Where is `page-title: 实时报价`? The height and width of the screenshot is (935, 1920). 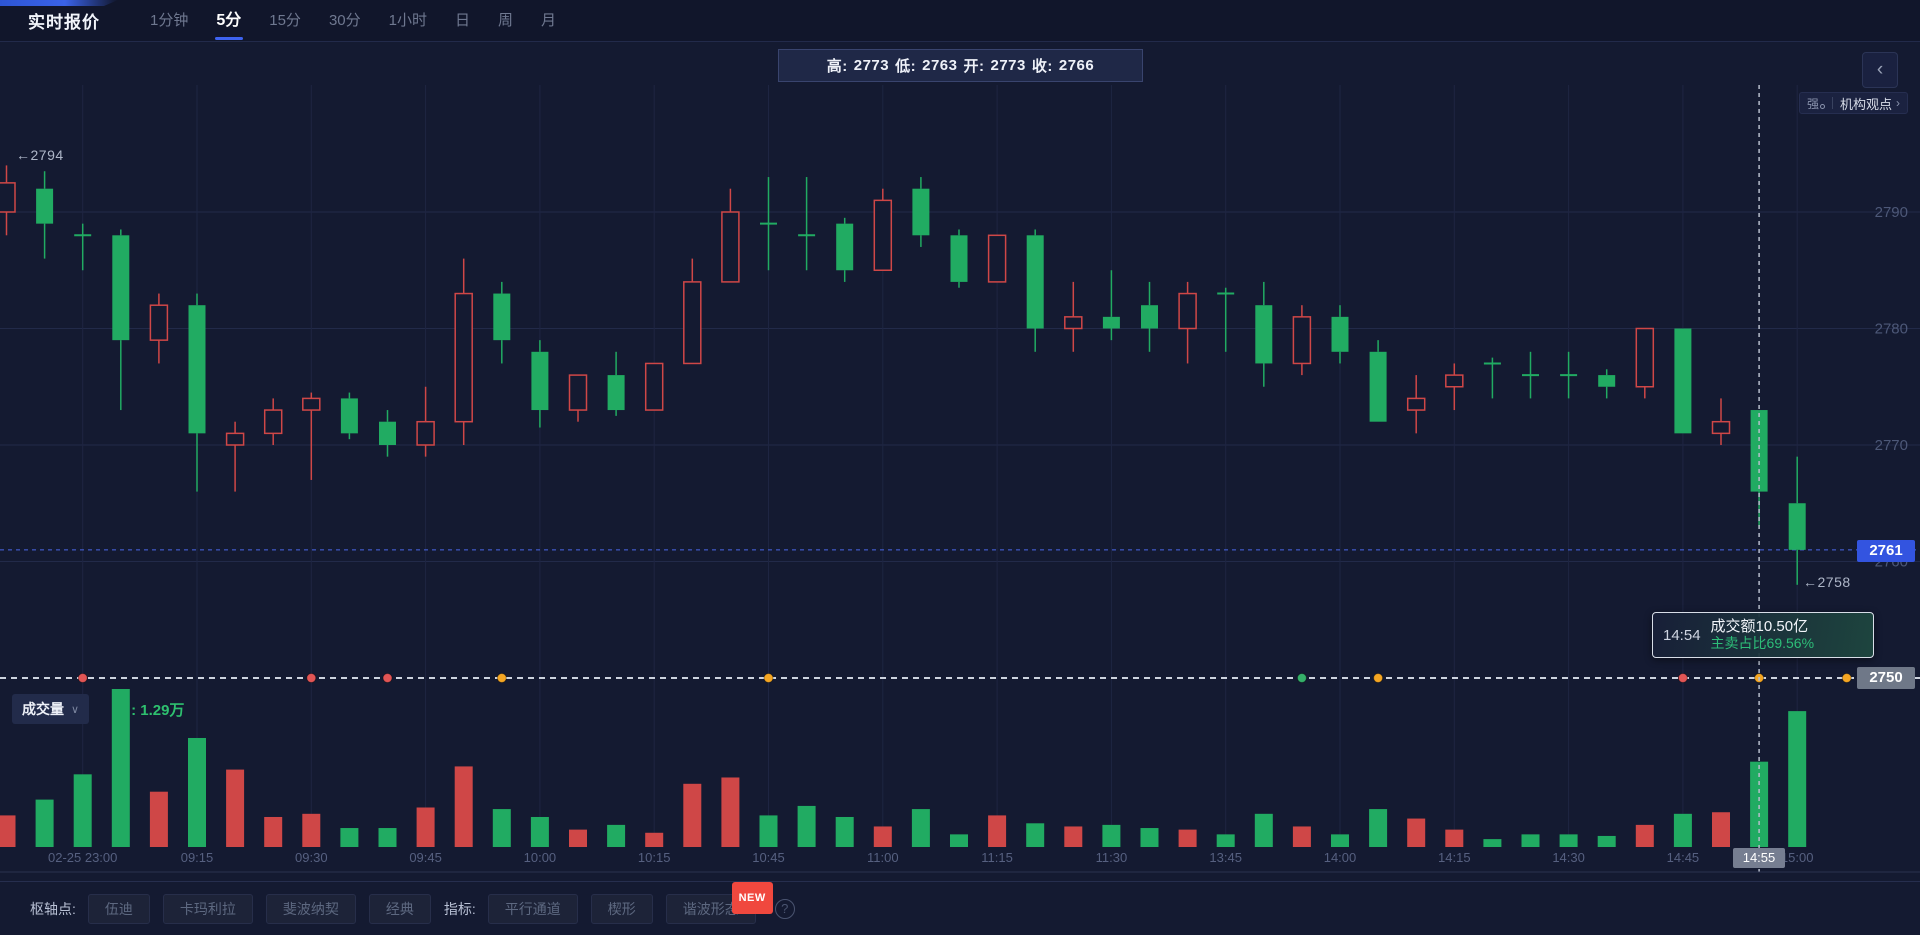
page-title: 实时报价 is located at coordinates (64, 22).